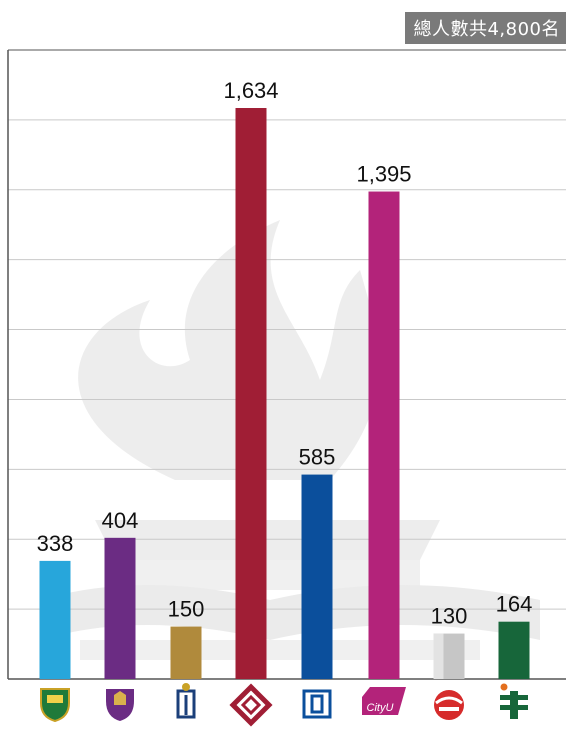 The image size is (566, 729). What do you see at coordinates (514, 650) in the screenshot?
I see `bar-hkmu` at bounding box center [514, 650].